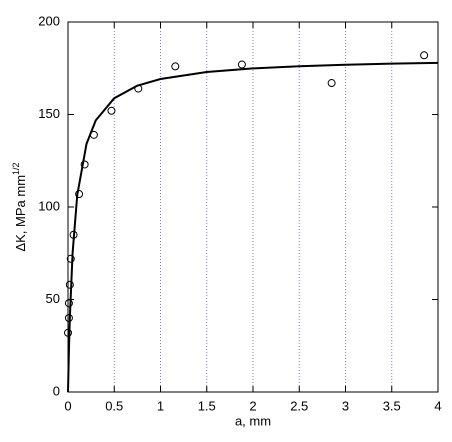  What do you see at coordinates (49, 20) in the screenshot?
I see `y-tick-label: 200` at bounding box center [49, 20].